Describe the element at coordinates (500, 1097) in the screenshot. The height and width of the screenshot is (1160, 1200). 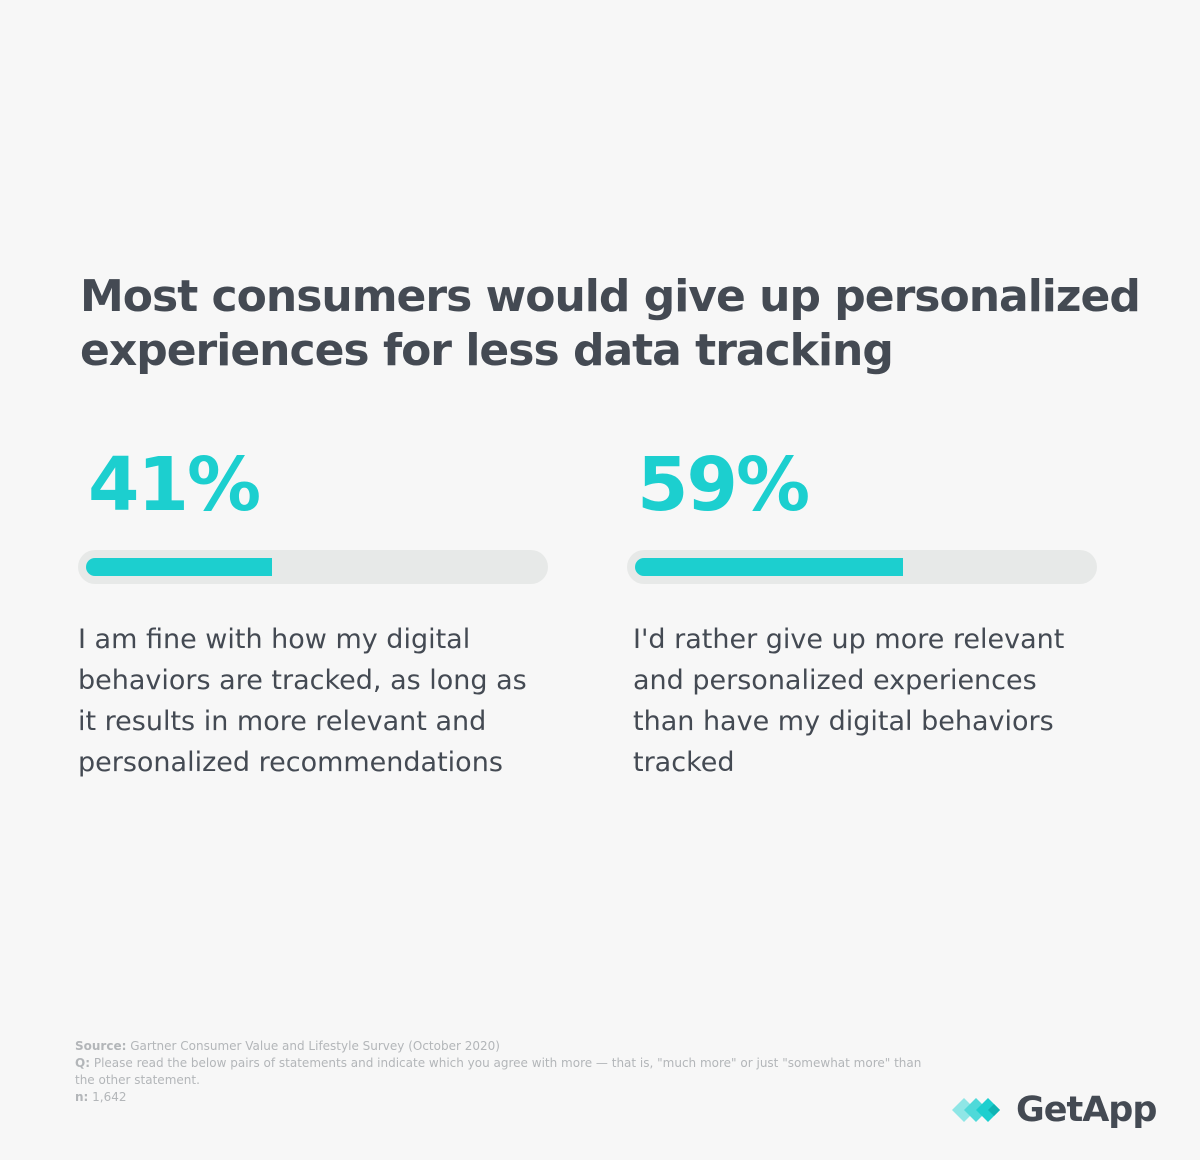
I see `sample-size-line: n: 1,642` at that location.